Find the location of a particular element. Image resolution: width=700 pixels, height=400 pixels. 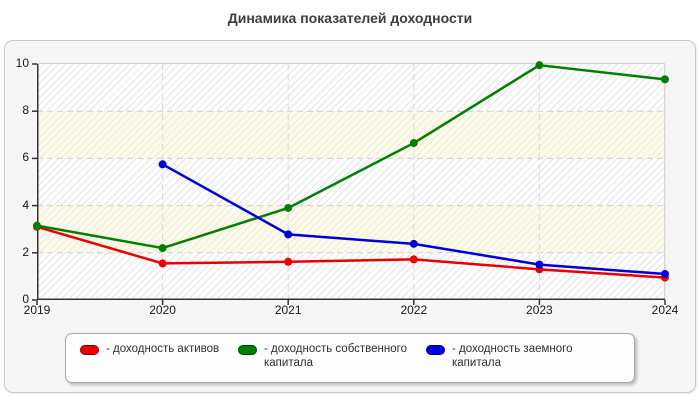

legend-swatch-green is located at coordinates (247, 350).